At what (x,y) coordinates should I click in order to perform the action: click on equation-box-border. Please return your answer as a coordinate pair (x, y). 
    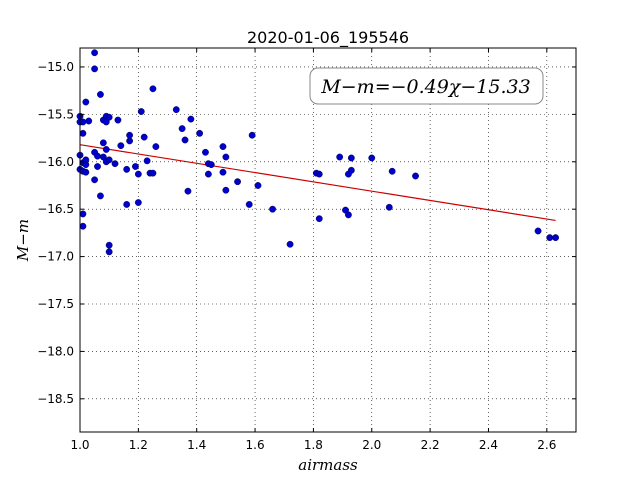
    Looking at the image, I should click on (426, 86).